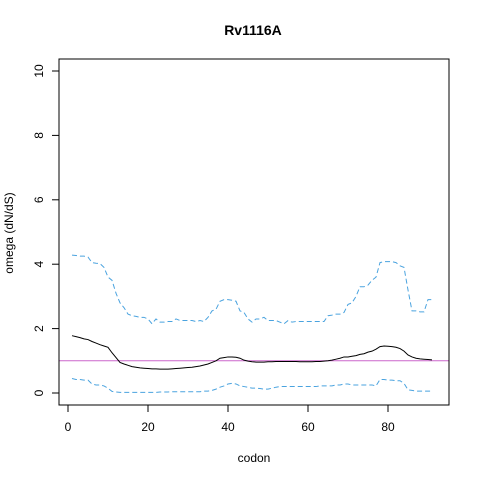 The height and width of the screenshot is (480, 480). What do you see at coordinates (39, 264) in the screenshot?
I see `y-tick-label-4: 4` at bounding box center [39, 264].